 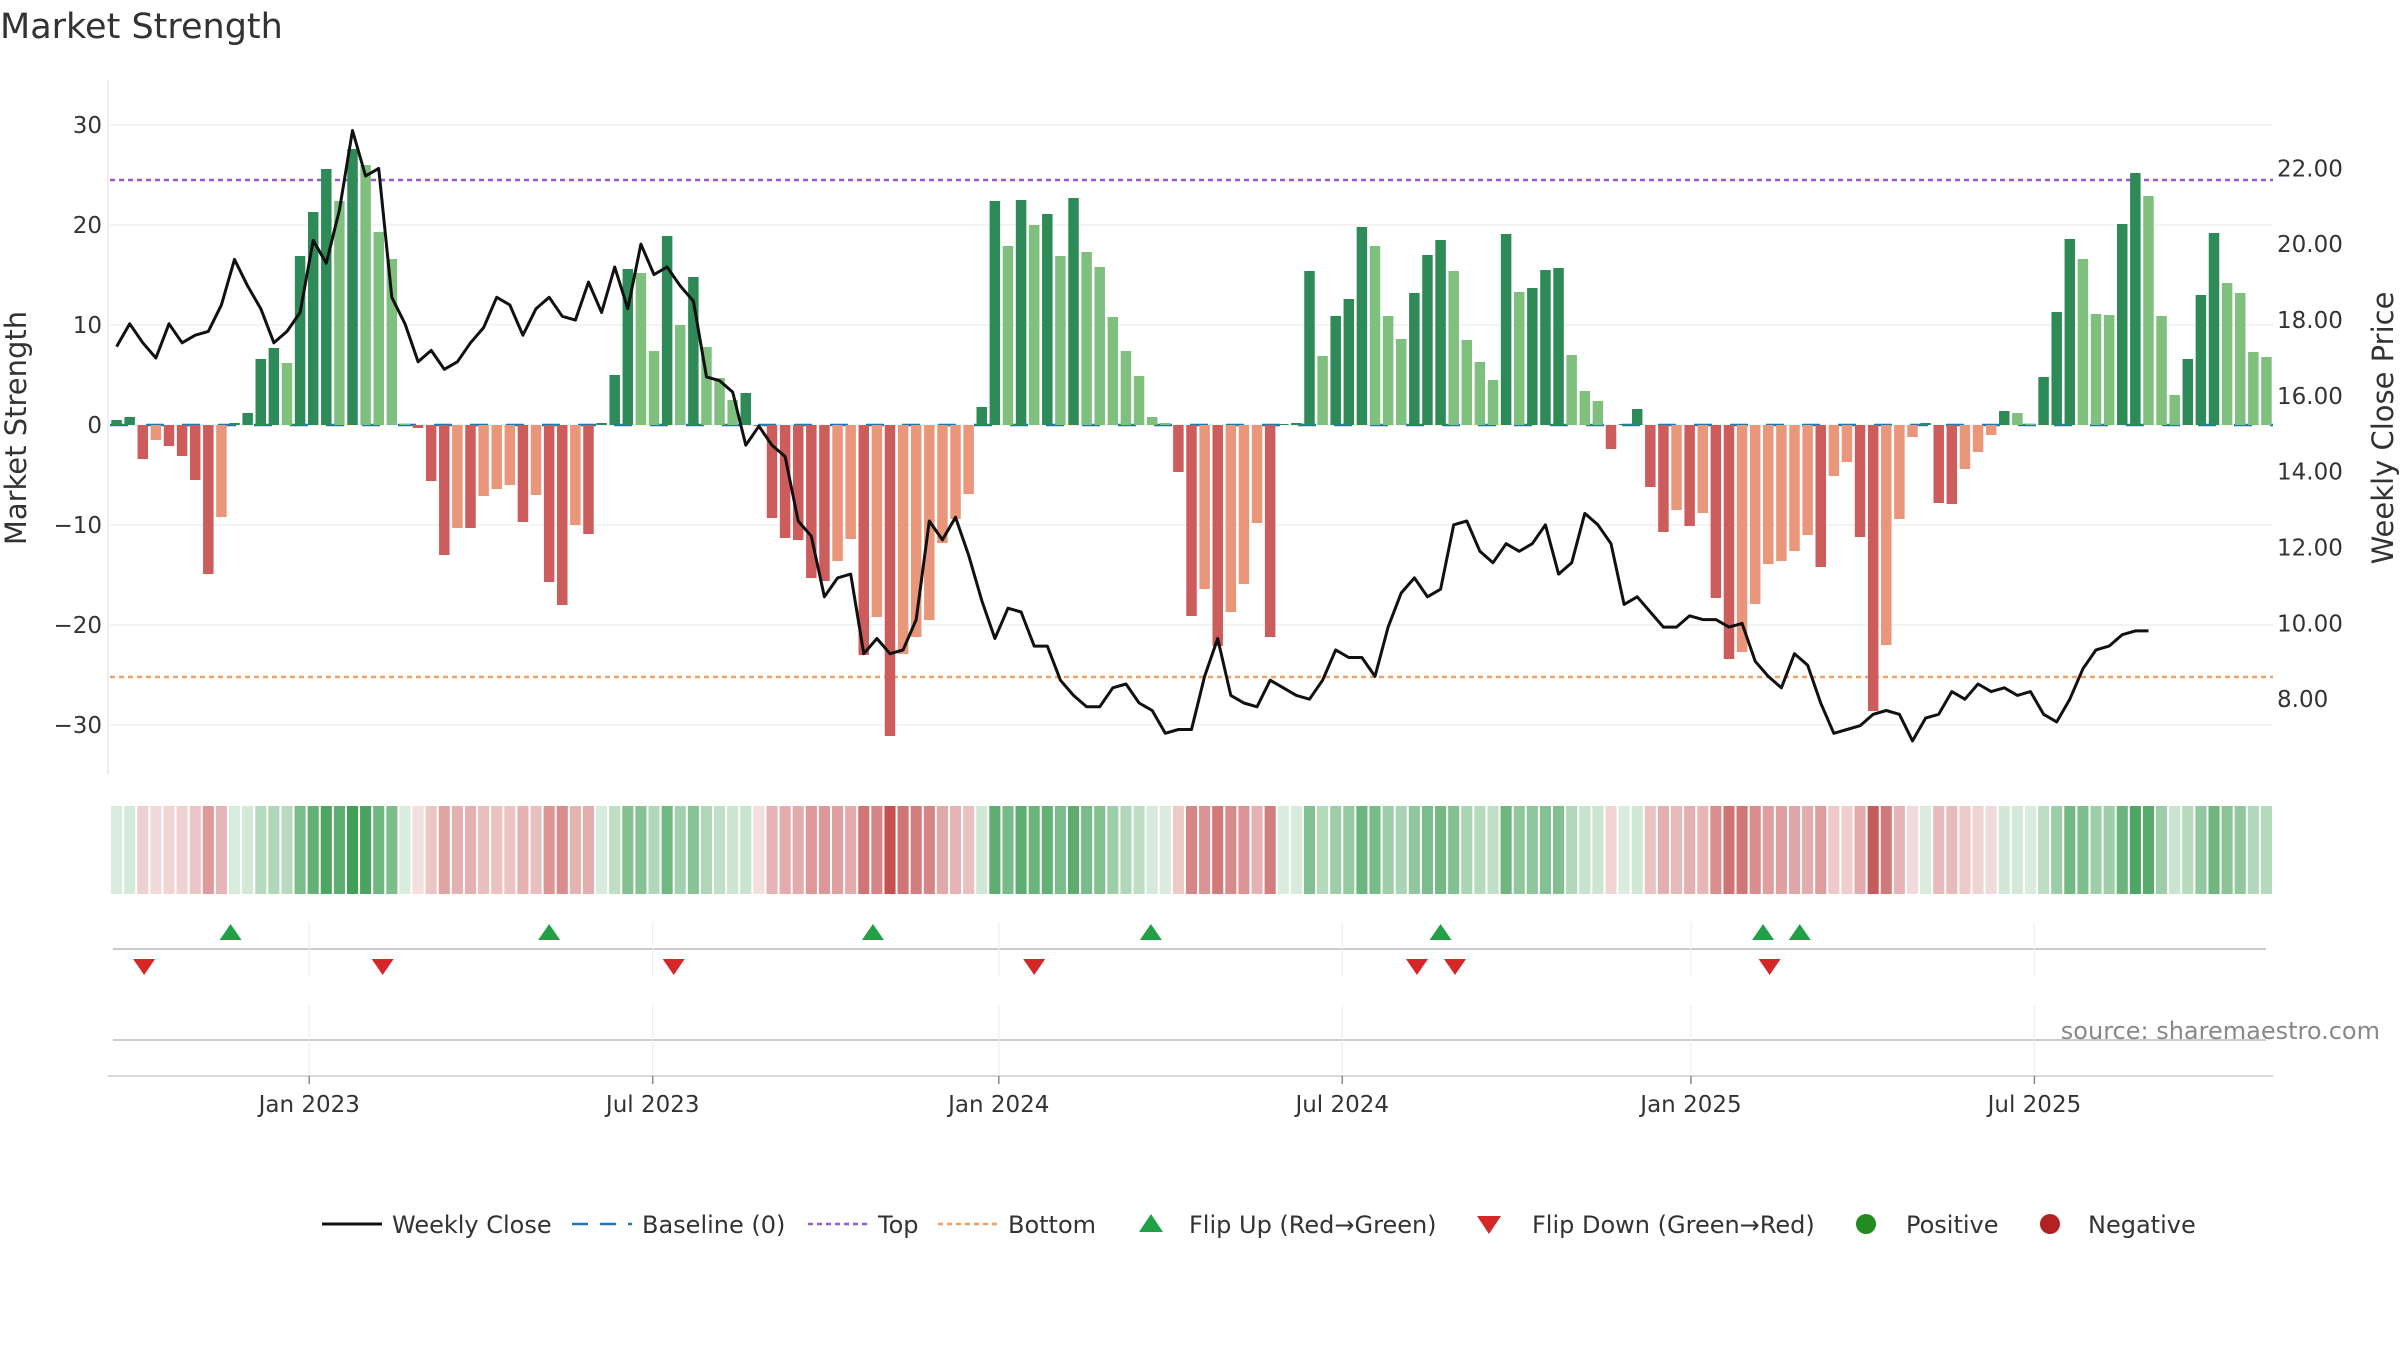 What do you see at coordinates (2310, 473) in the screenshot?
I see `right-tick-label: 14.00` at bounding box center [2310, 473].